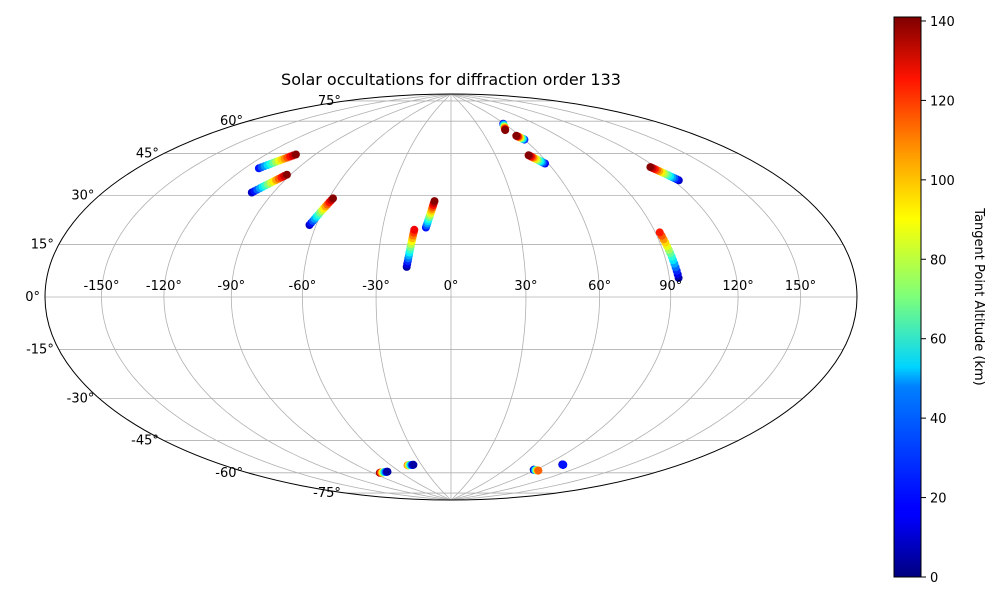 The width and height of the screenshot is (1000, 600). Describe the element at coordinates (942, 181) in the screenshot. I see `colorbar-tick-label: 100` at that location.